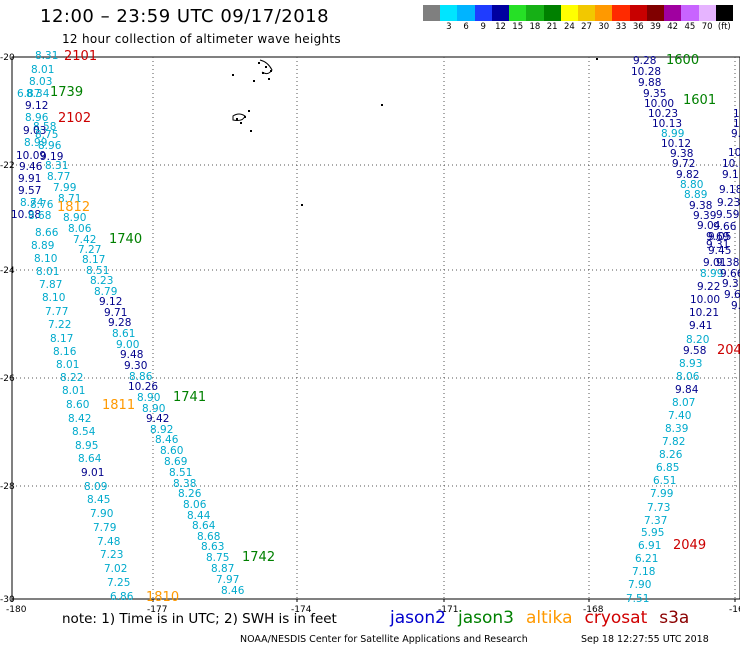 The height and width of the screenshot is (650, 740). I want to click on wave-height-label: 7.99, so click(661, 494).